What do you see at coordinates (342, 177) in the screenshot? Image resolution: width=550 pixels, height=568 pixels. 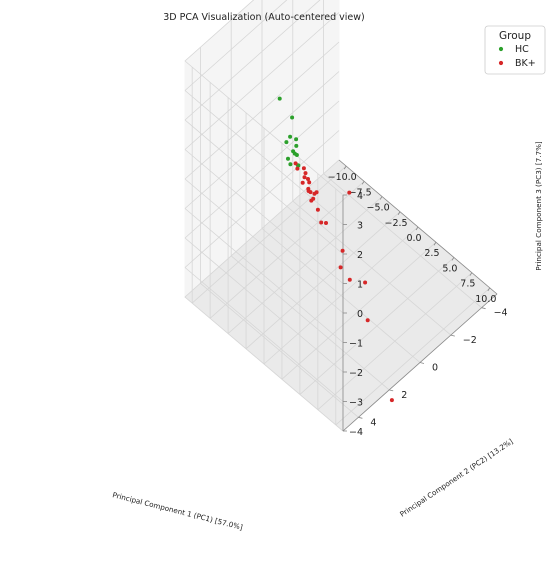 I see `x-tick-label: −10.0` at bounding box center [342, 177].